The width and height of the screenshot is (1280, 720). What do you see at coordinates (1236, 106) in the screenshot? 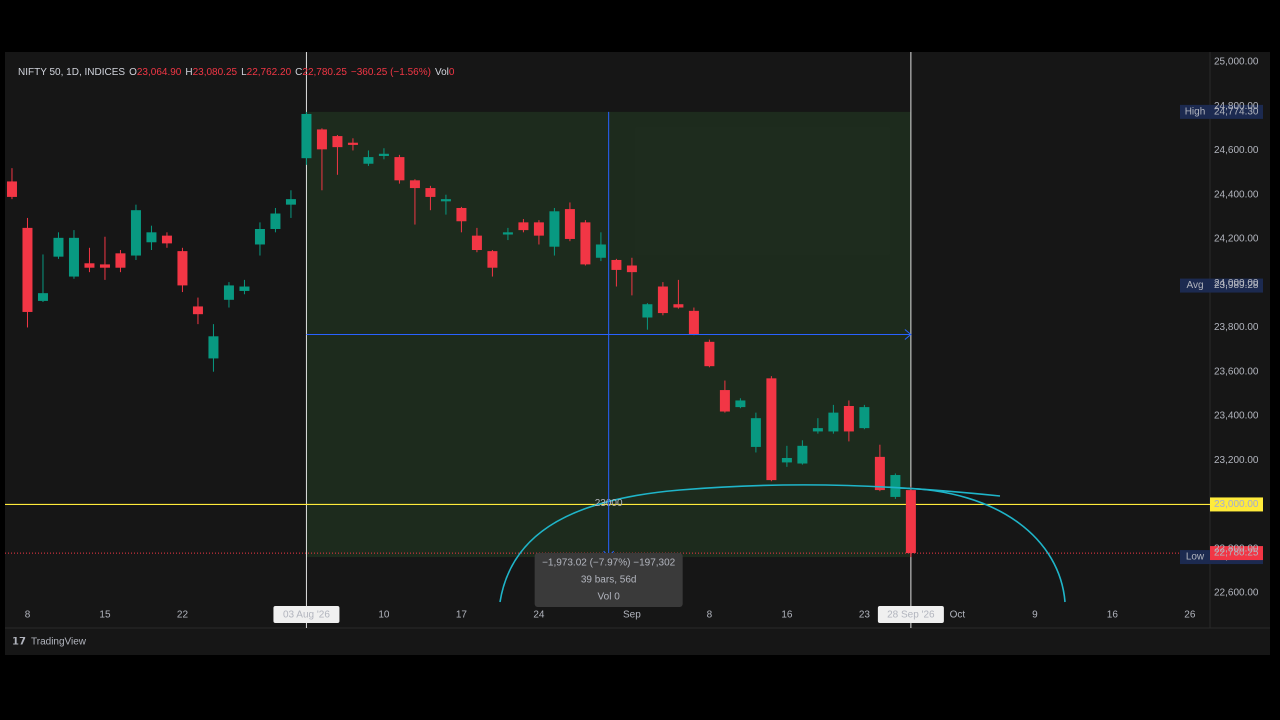
I see `y-tick-label: 24,800.00` at bounding box center [1236, 106].